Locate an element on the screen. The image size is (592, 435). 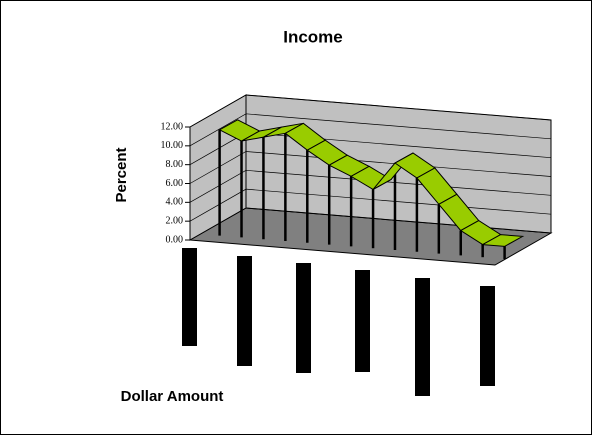
x-axis-label: Dollar Amount is located at coordinates (172, 396).